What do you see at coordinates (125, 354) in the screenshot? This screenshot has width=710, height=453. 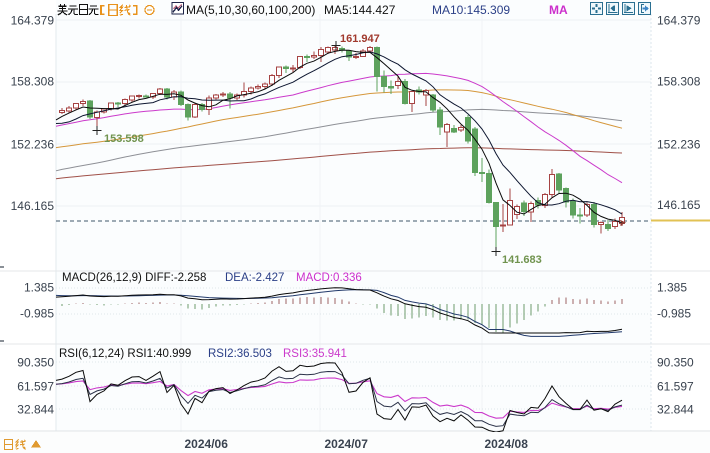 I see `svg-text: RSI(6,12,24) RSI1:40.999` at bounding box center [125, 354].